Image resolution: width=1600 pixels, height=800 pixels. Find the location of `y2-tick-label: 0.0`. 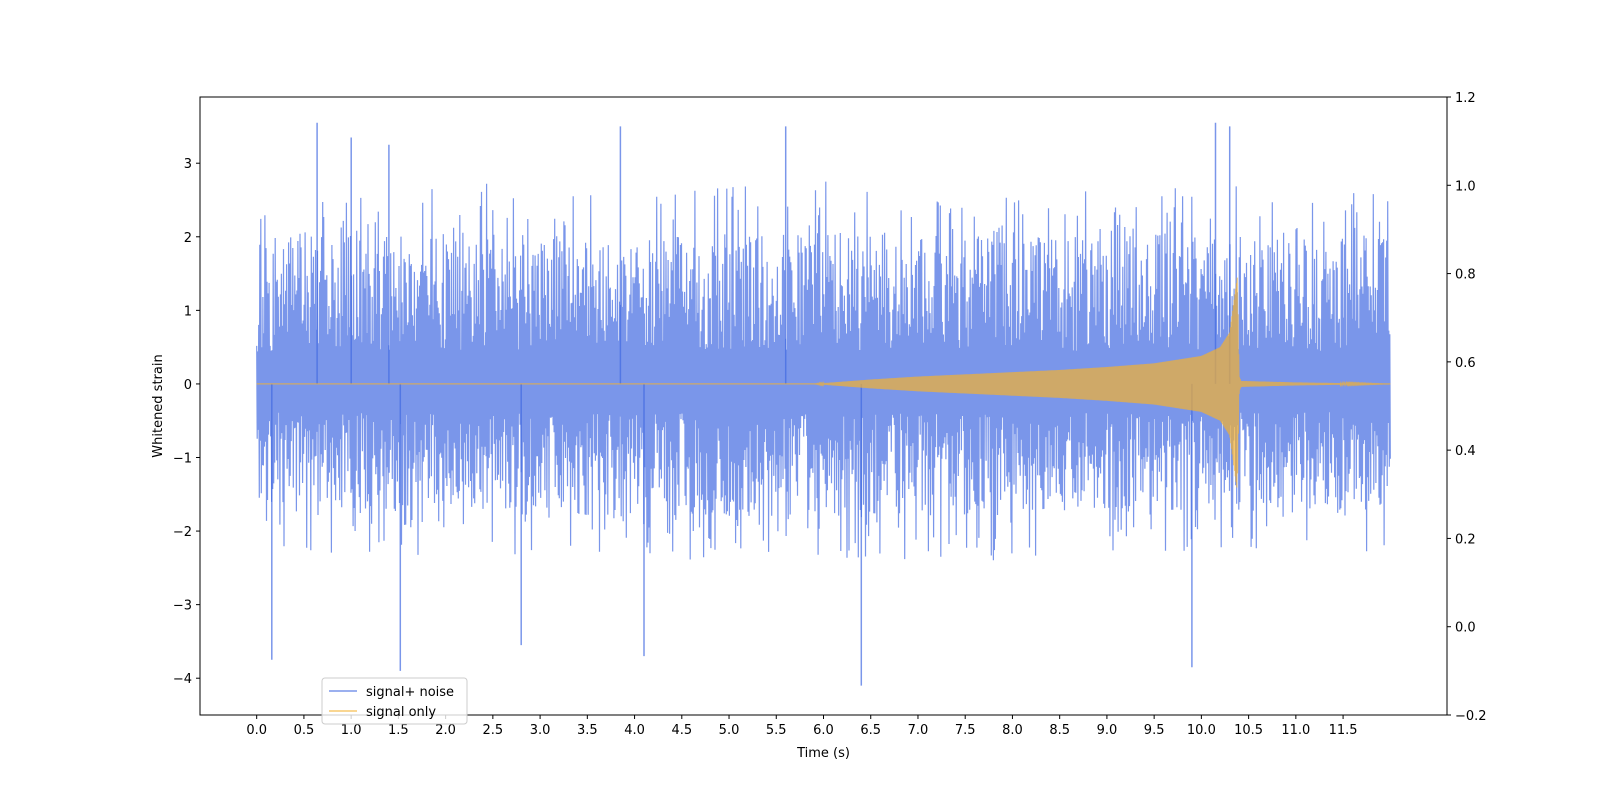

y2-tick-label: 0.0 is located at coordinates (1465, 628).